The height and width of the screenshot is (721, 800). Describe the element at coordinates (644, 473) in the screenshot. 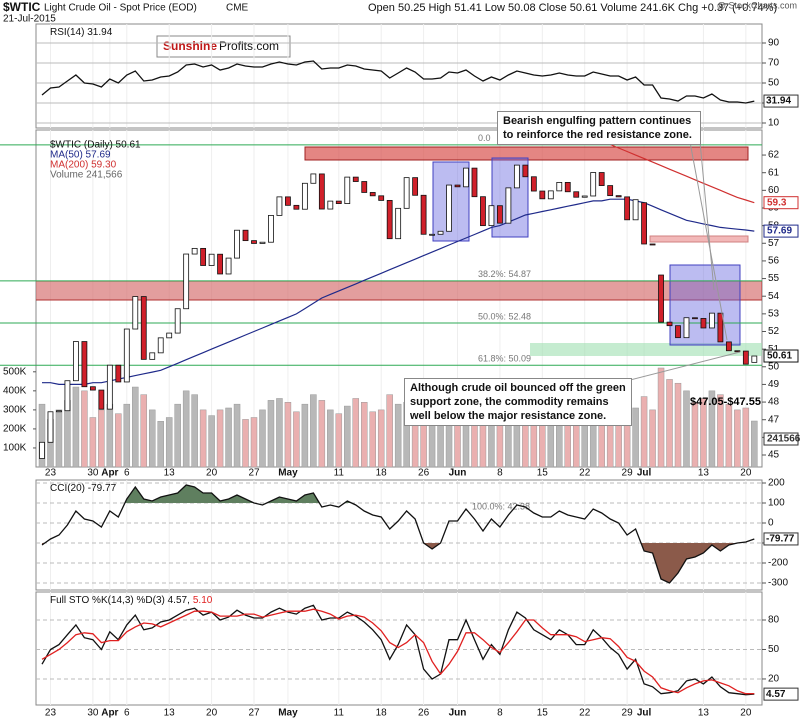

I see `x-tick-label: Jul` at that location.